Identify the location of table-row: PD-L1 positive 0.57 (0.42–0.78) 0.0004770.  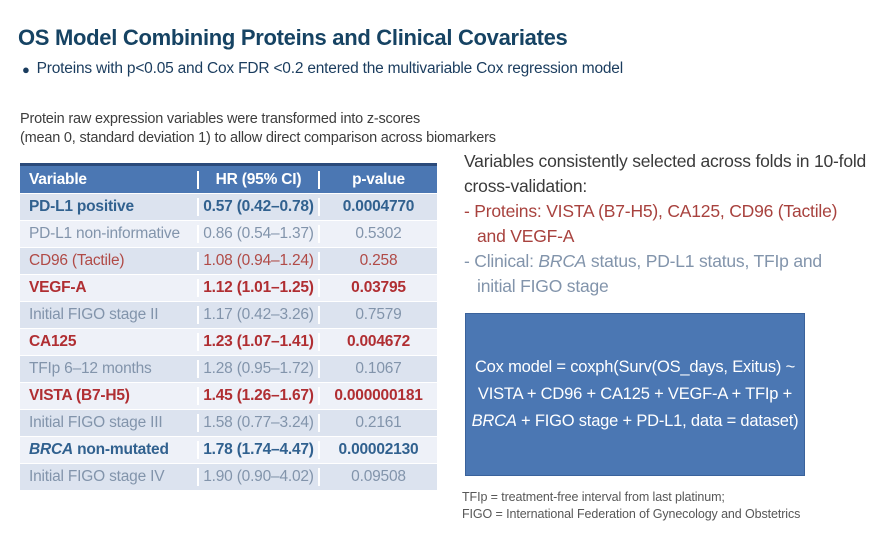
(228, 206).